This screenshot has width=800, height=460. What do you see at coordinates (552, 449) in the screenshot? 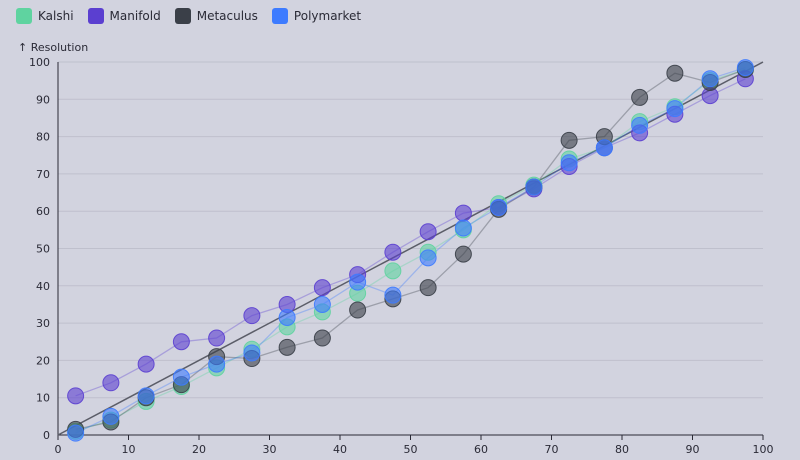
I see `x-tick-label: 70` at bounding box center [552, 449].